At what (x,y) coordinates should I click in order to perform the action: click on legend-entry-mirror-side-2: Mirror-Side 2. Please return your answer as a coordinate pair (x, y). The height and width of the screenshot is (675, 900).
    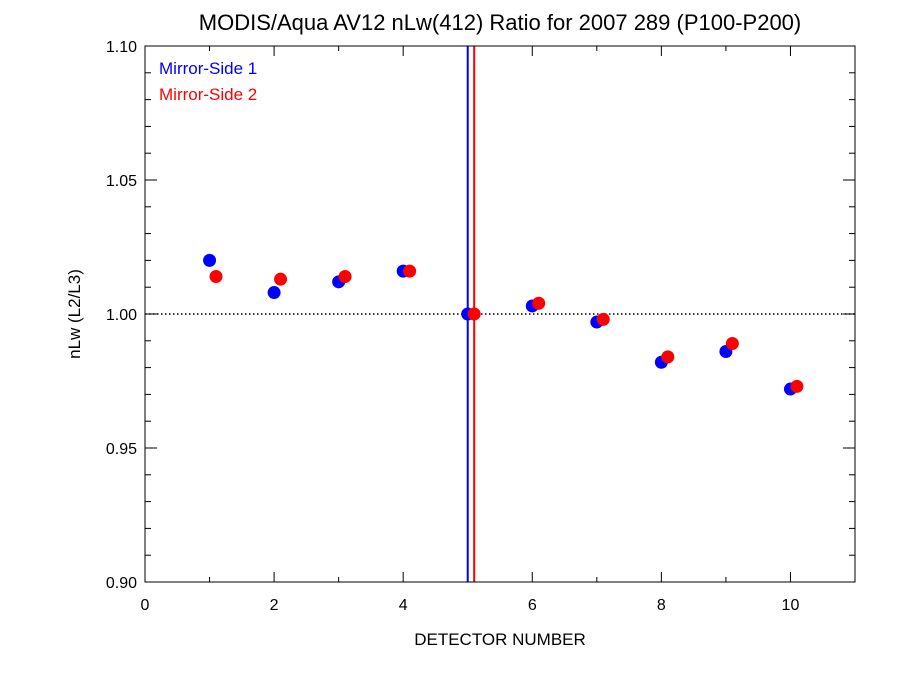
    Looking at the image, I should click on (208, 94).